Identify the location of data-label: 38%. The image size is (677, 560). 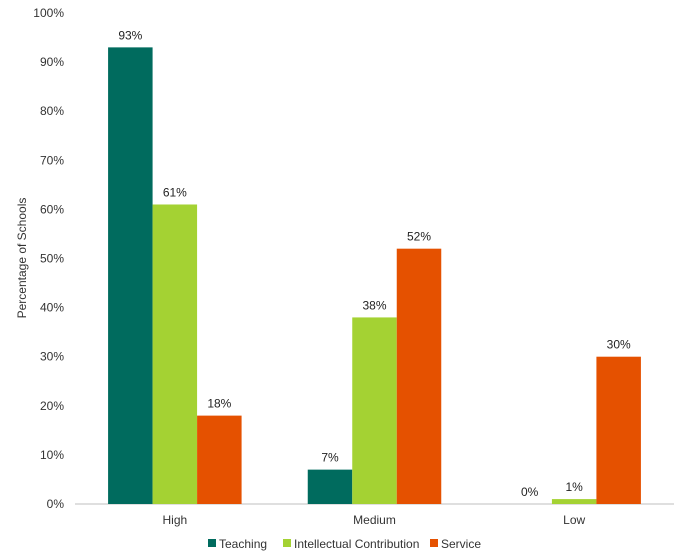
(374, 305).